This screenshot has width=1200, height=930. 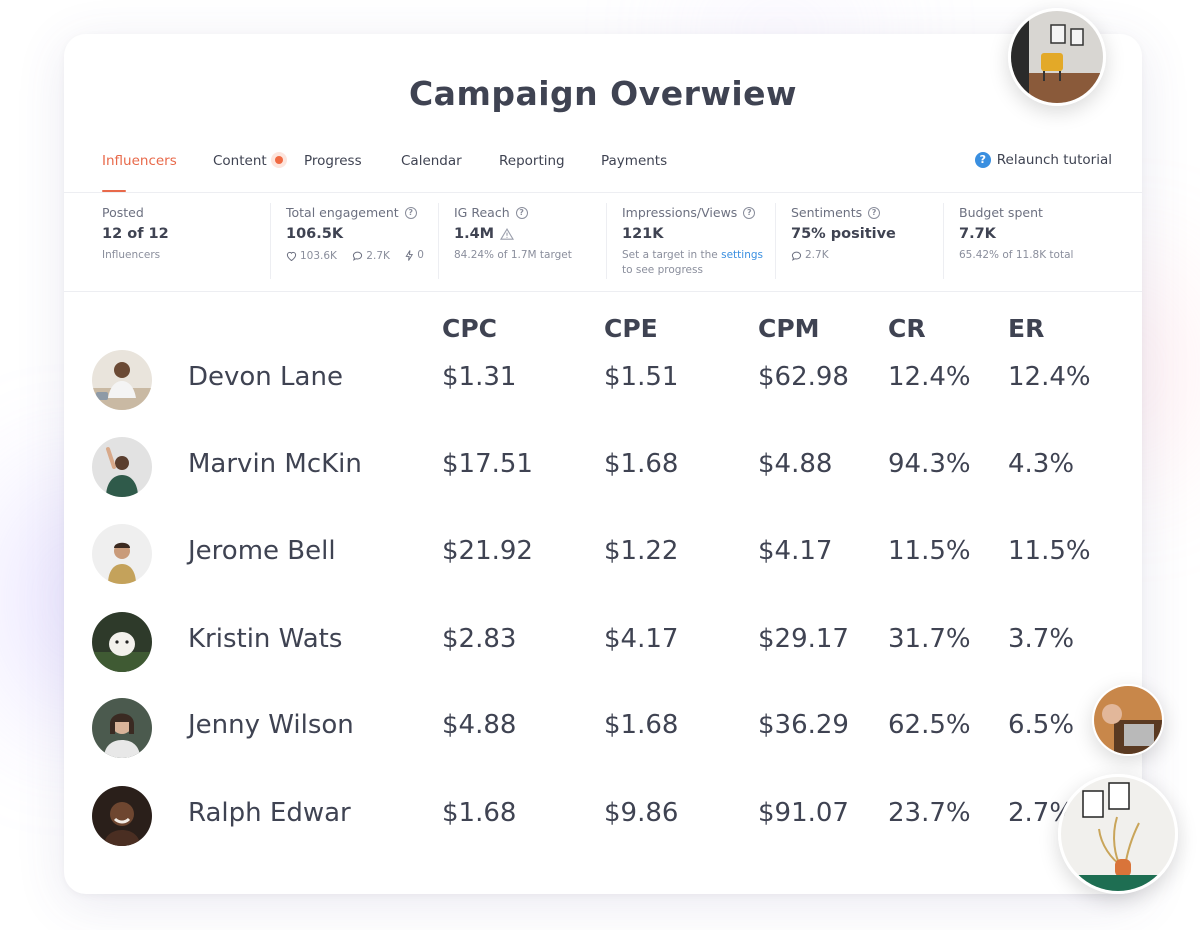 I want to click on cpe-value: $4.17, so click(x=641, y=639).